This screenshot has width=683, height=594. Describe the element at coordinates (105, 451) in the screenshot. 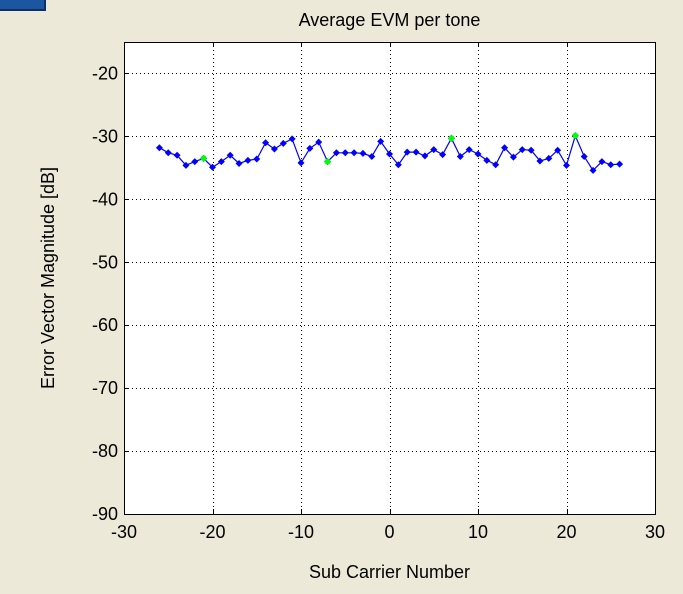

I see `y-tick-label: -80` at that location.